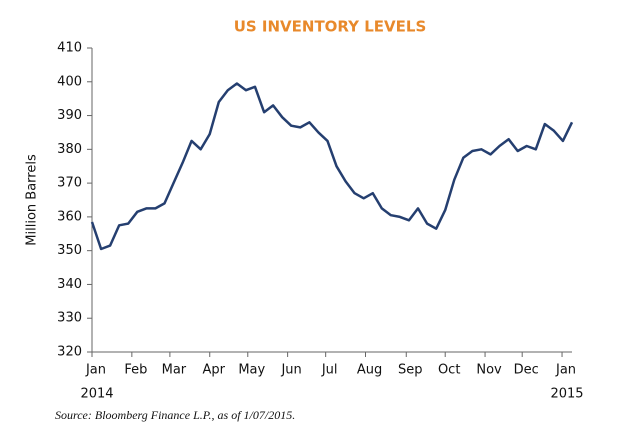 The width and height of the screenshot is (620, 435). Describe the element at coordinates (69, 115) in the screenshot. I see `y-tick-label: 390` at that location.